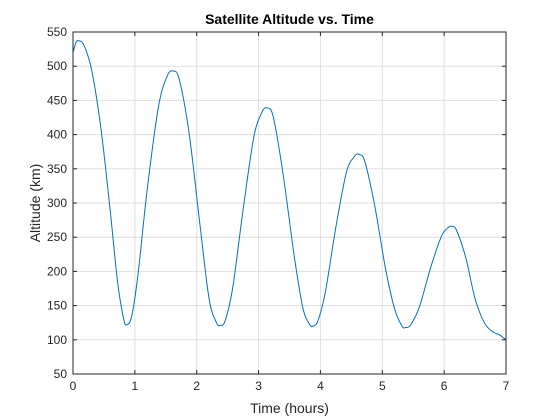 The height and width of the screenshot is (420, 560). I want to click on y-tick-label: 500, so click(57, 66).